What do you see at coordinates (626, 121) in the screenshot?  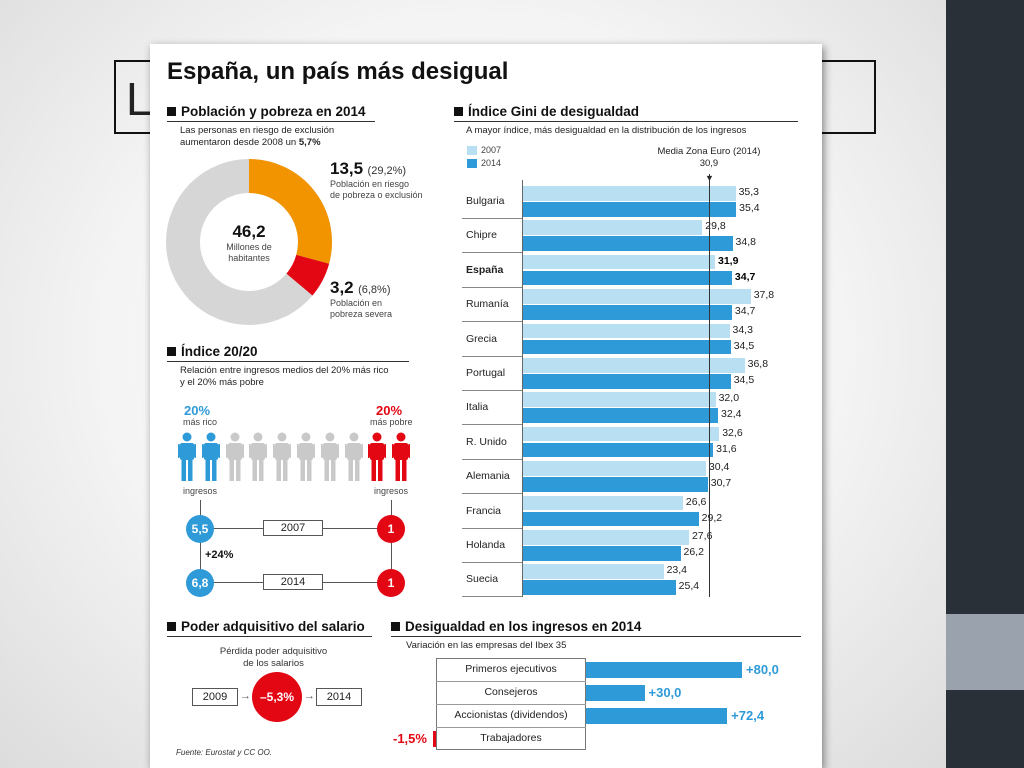 I see `gini-heading-rule` at bounding box center [626, 121].